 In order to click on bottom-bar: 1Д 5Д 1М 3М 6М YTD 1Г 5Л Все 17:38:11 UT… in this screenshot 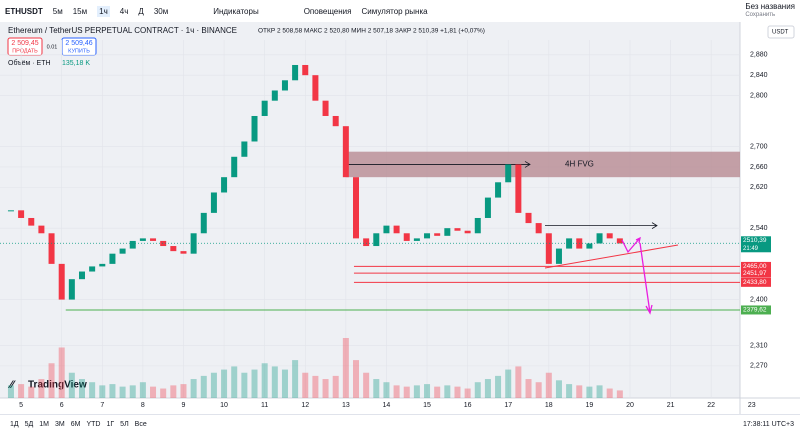, I will do `click(400, 423)`.